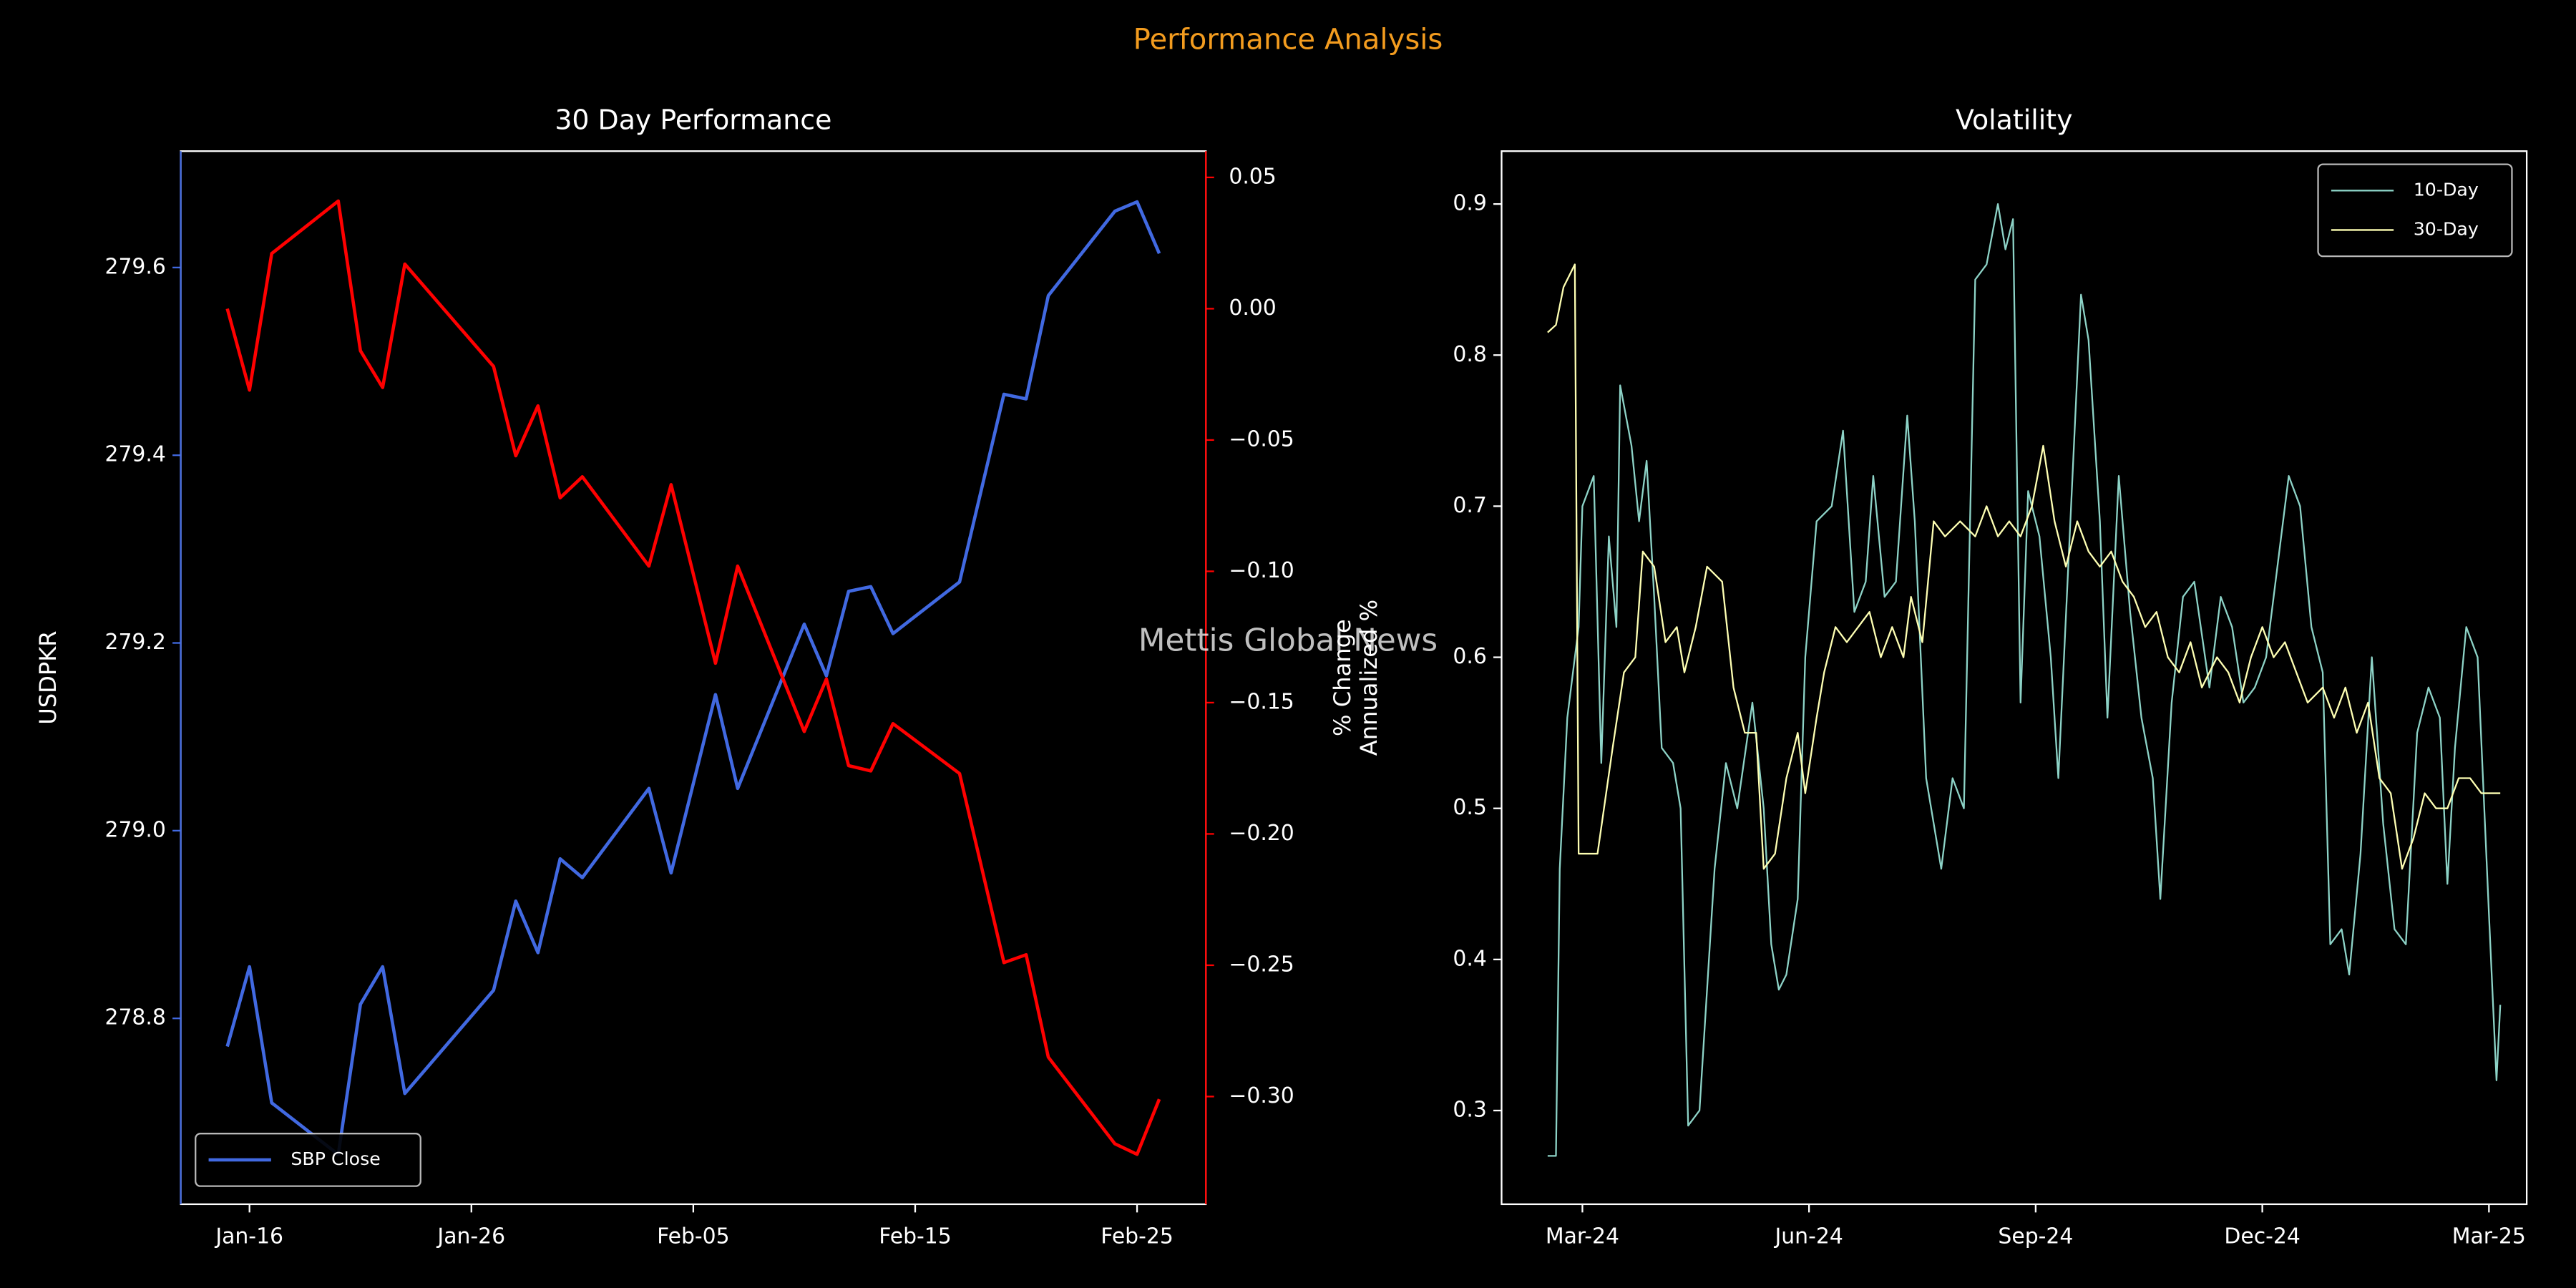  Describe the element at coordinates (1469, 505) in the screenshot. I see `y-tick-label: 0.7` at that location.